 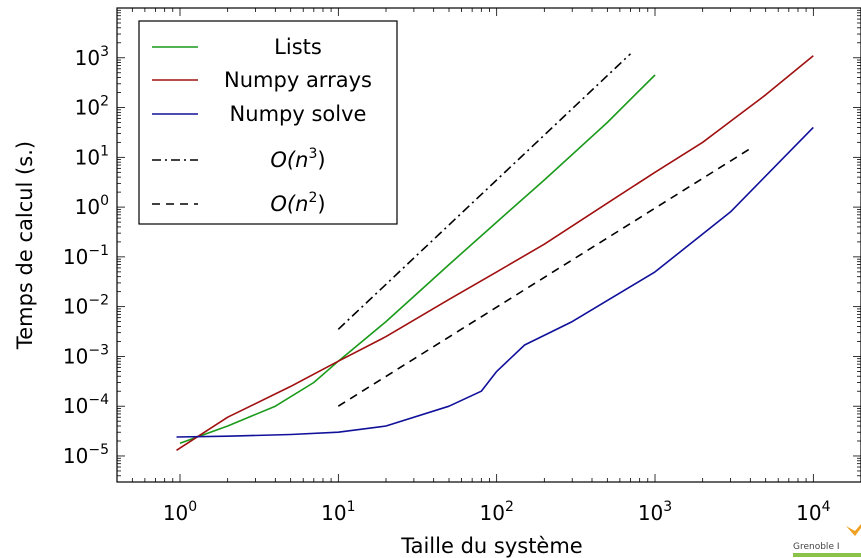 I want to click on x-tick-label-exponent: 2, so click(x=509, y=507).